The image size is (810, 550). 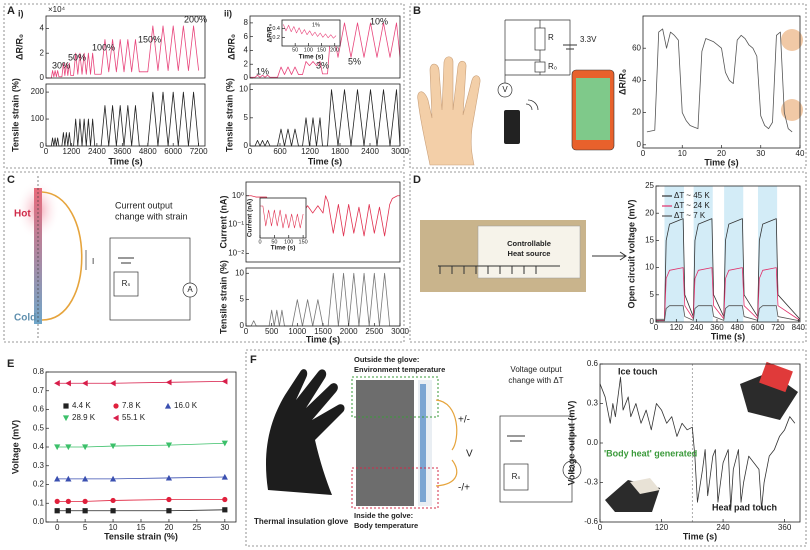 What do you see at coordinates (122, 151) in the screenshot?
I see `x-tick-label: 3600` at bounding box center [122, 151].